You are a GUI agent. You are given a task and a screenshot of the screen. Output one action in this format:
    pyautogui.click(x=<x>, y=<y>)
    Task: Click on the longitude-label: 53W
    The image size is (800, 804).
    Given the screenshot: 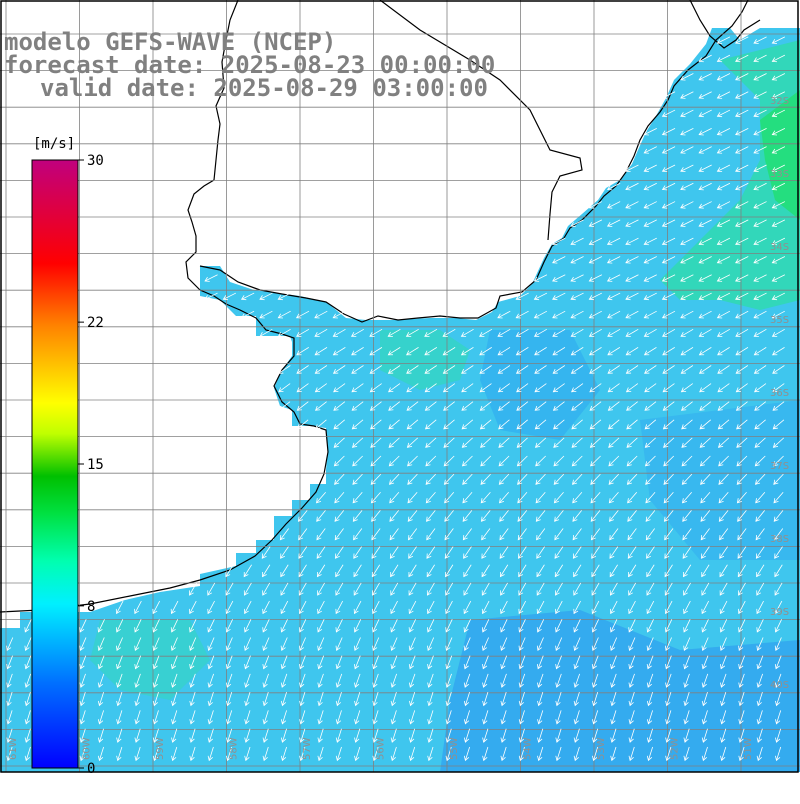 What is the action you would take?
    pyautogui.click(x=601, y=748)
    